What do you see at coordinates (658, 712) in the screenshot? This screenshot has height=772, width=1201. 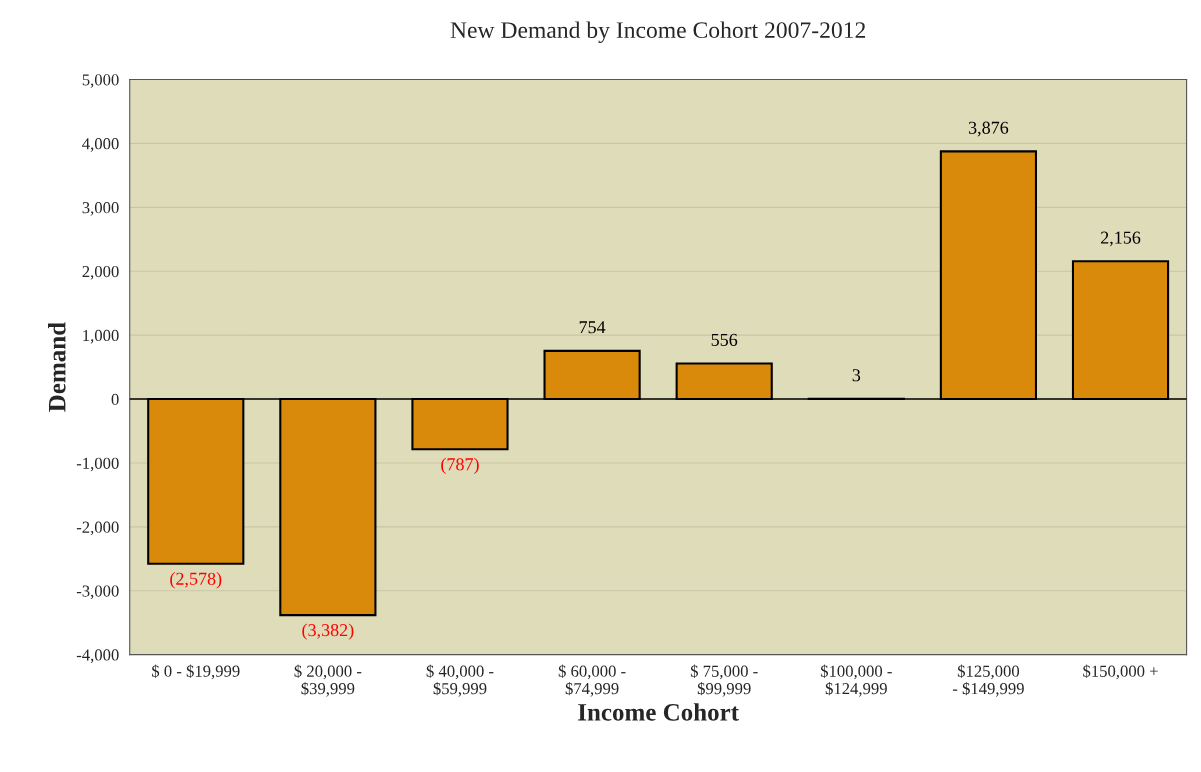 I see `x-axis-title: Income Cohort` at bounding box center [658, 712].